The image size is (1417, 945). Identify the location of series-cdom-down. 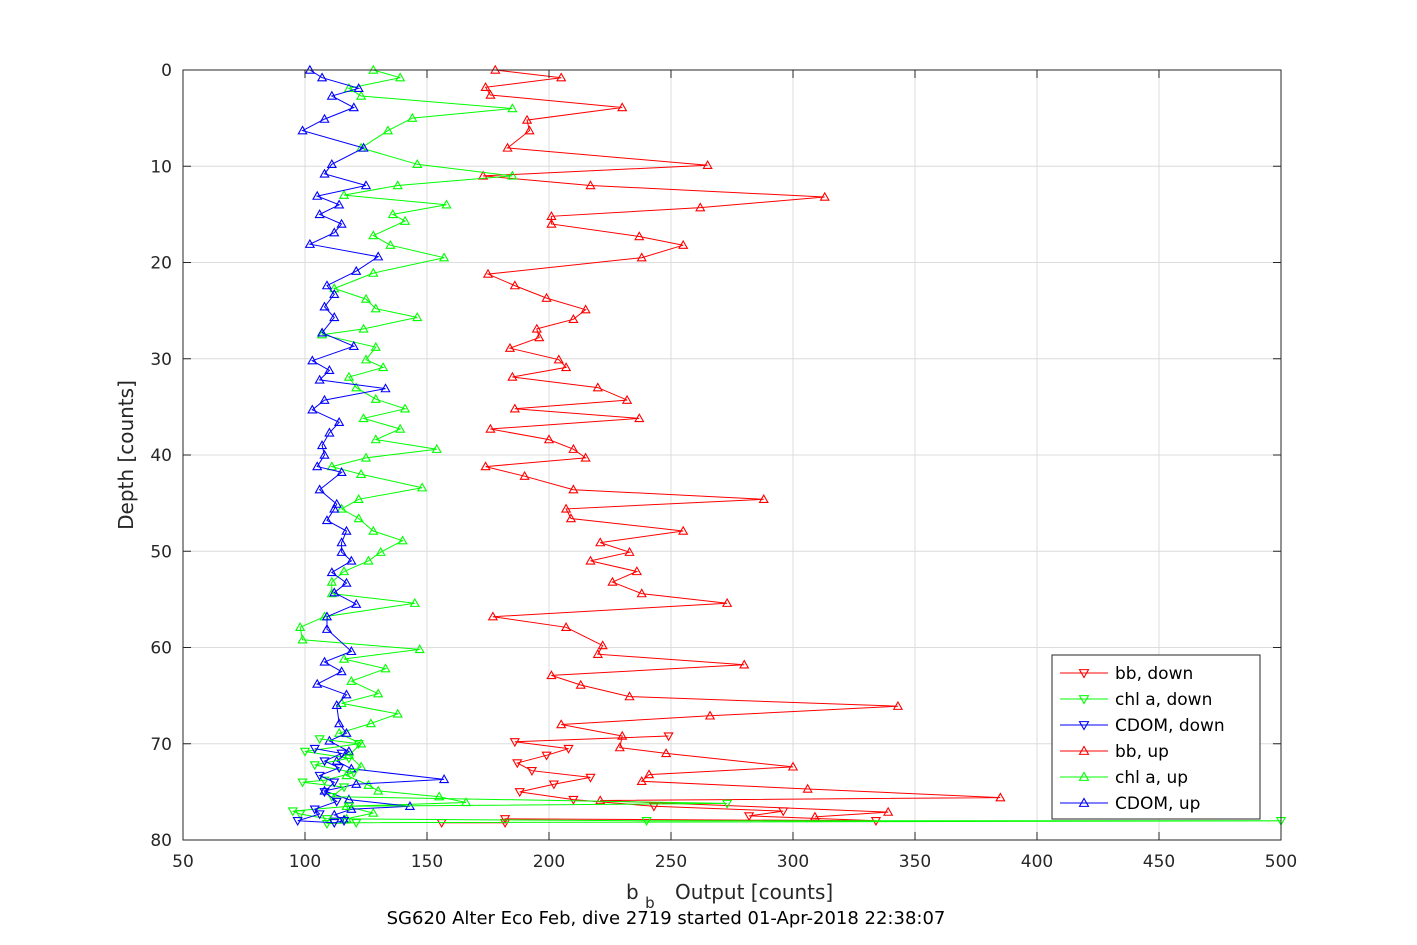
(321, 786).